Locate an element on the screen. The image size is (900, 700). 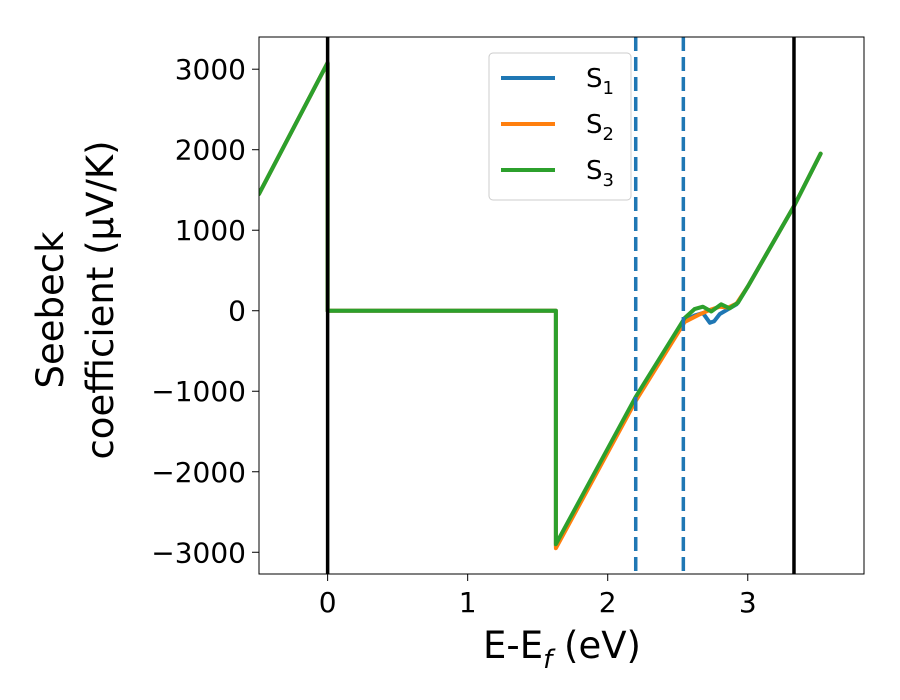
legend-label-3: S3 is located at coordinates (600, 173).